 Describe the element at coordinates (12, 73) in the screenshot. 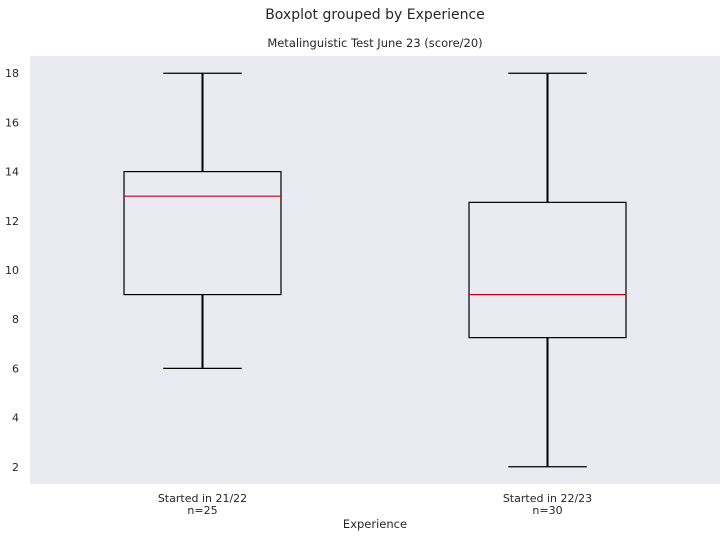

I see `y-tick-label: 18` at that location.